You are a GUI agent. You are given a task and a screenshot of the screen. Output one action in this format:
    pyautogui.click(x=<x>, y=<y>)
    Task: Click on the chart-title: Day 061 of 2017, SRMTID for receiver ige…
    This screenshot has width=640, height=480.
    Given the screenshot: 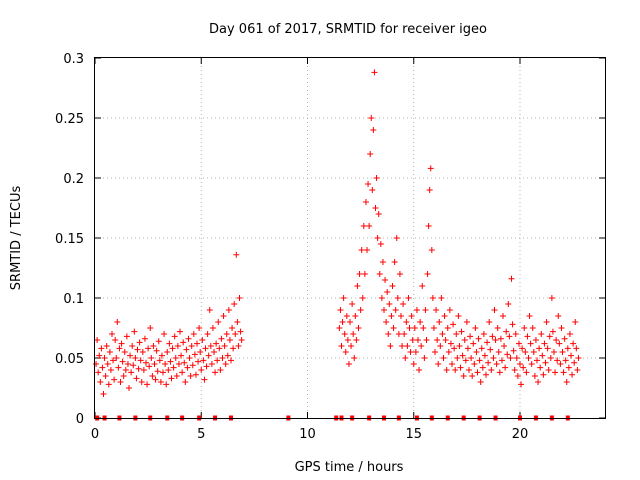 What is the action you would take?
    pyautogui.click(x=348, y=29)
    